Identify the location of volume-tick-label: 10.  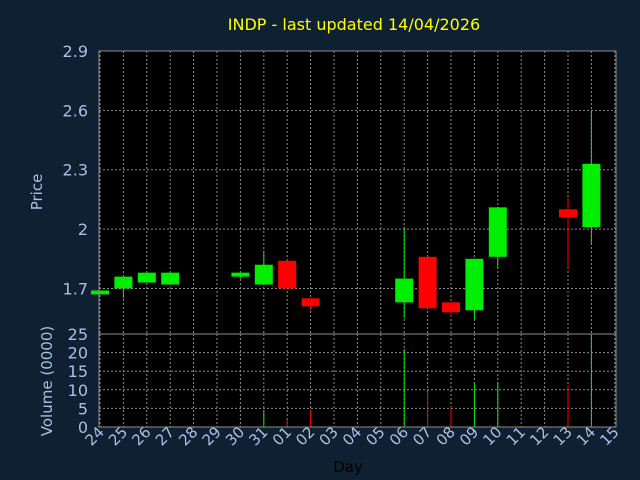
(78, 390).